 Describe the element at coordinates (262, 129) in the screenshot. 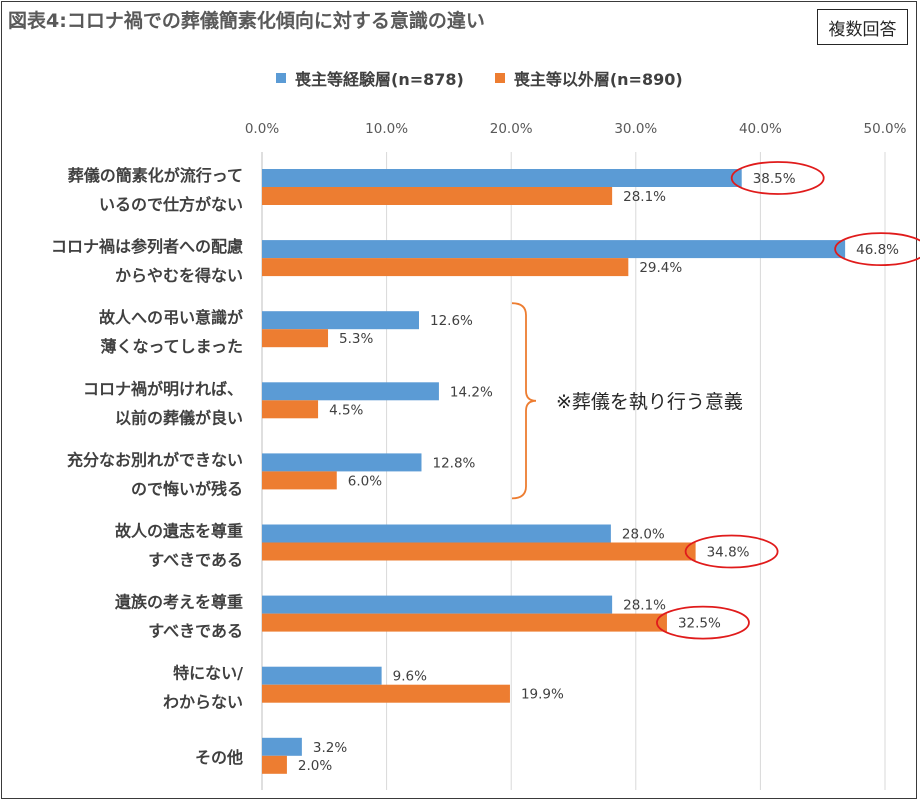

I see `x-tick-label: 0.0%` at that location.